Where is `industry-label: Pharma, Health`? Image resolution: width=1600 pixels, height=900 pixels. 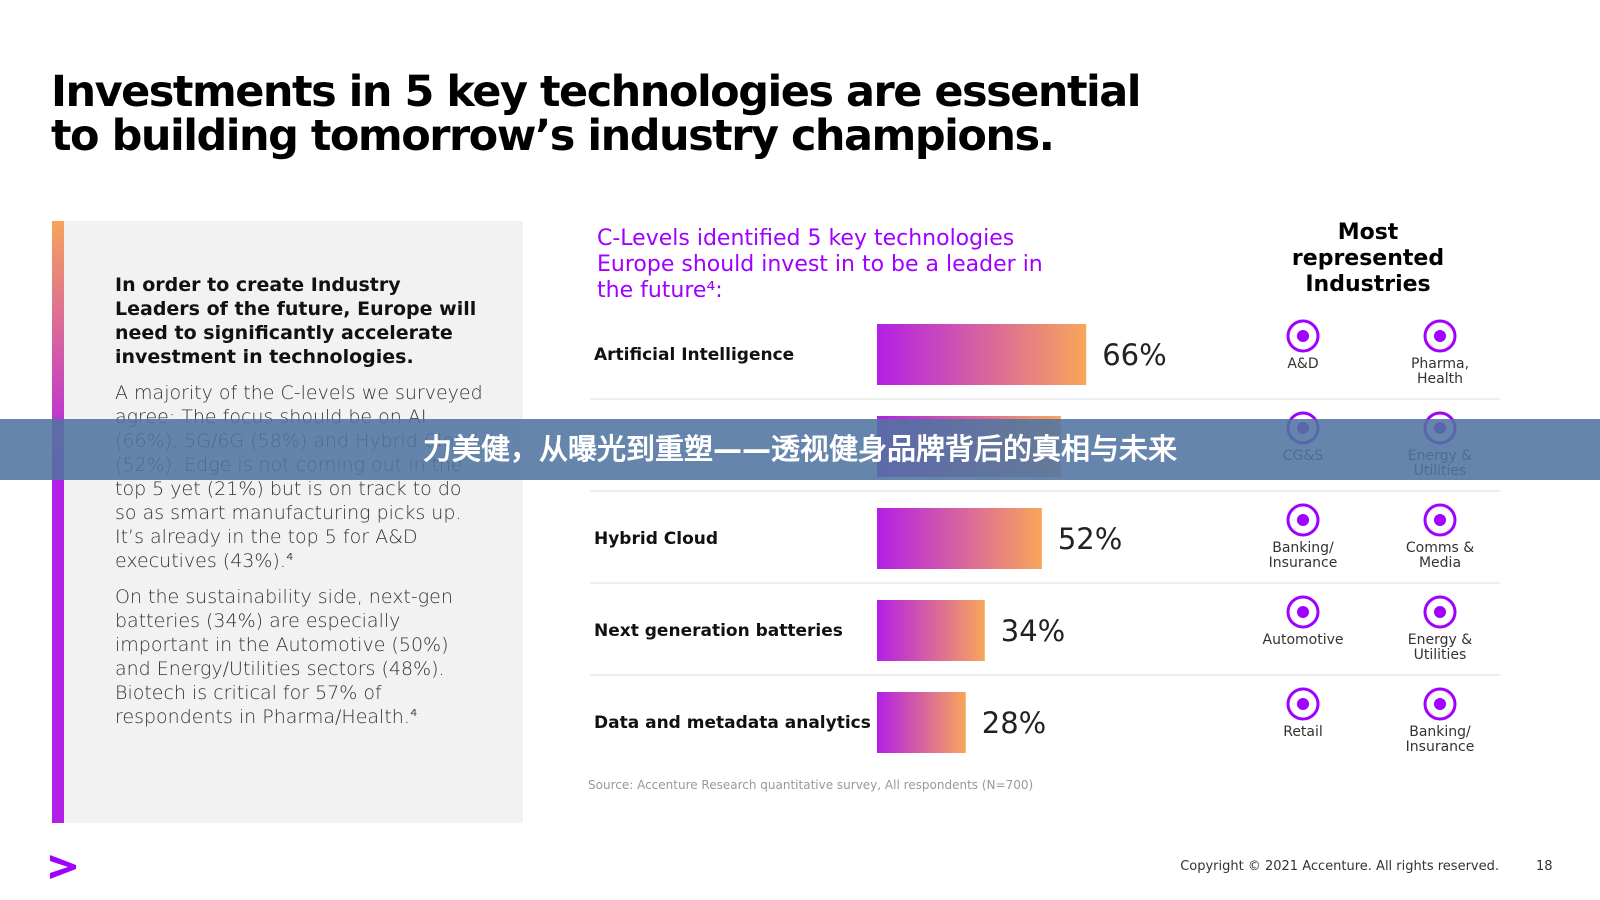 industry-label: Pharma, Health is located at coordinates (1440, 371).